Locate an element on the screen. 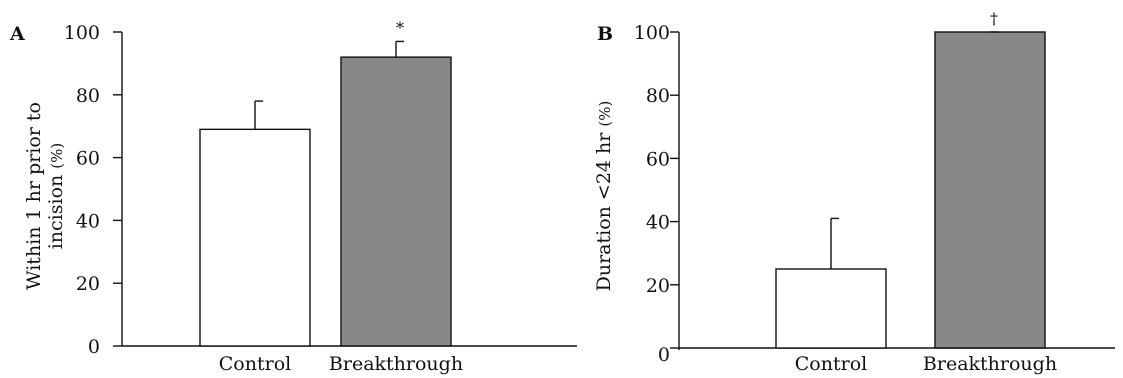 The image size is (1123, 378). significance-marker: * is located at coordinates (400, 27).